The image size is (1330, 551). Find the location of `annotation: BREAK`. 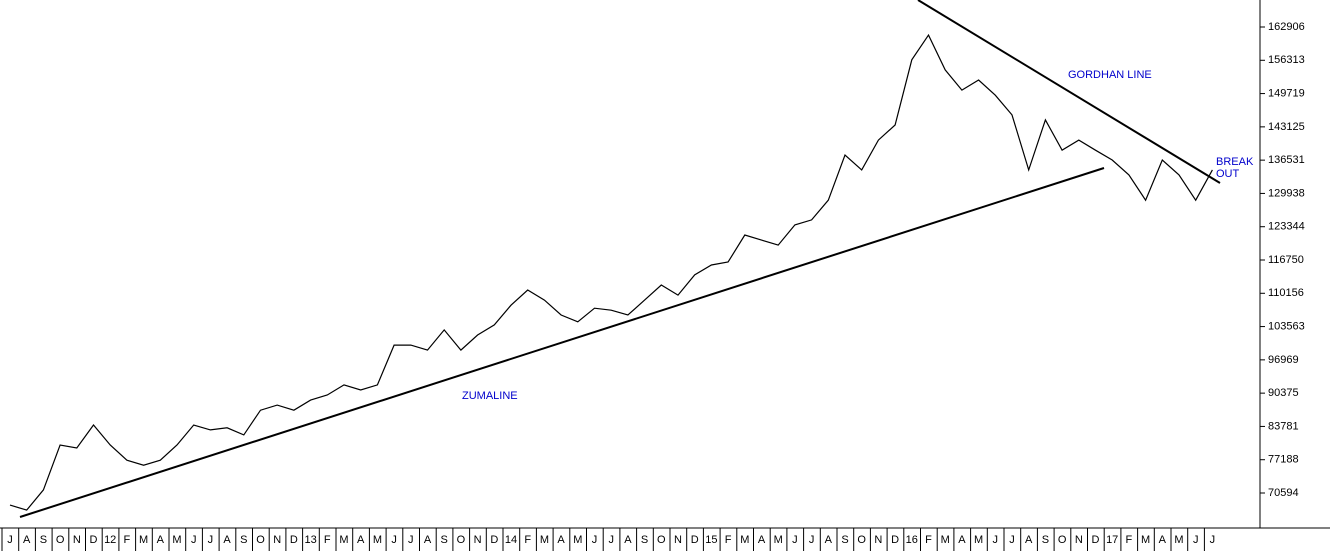

annotation: BREAK is located at coordinates (1235, 162).